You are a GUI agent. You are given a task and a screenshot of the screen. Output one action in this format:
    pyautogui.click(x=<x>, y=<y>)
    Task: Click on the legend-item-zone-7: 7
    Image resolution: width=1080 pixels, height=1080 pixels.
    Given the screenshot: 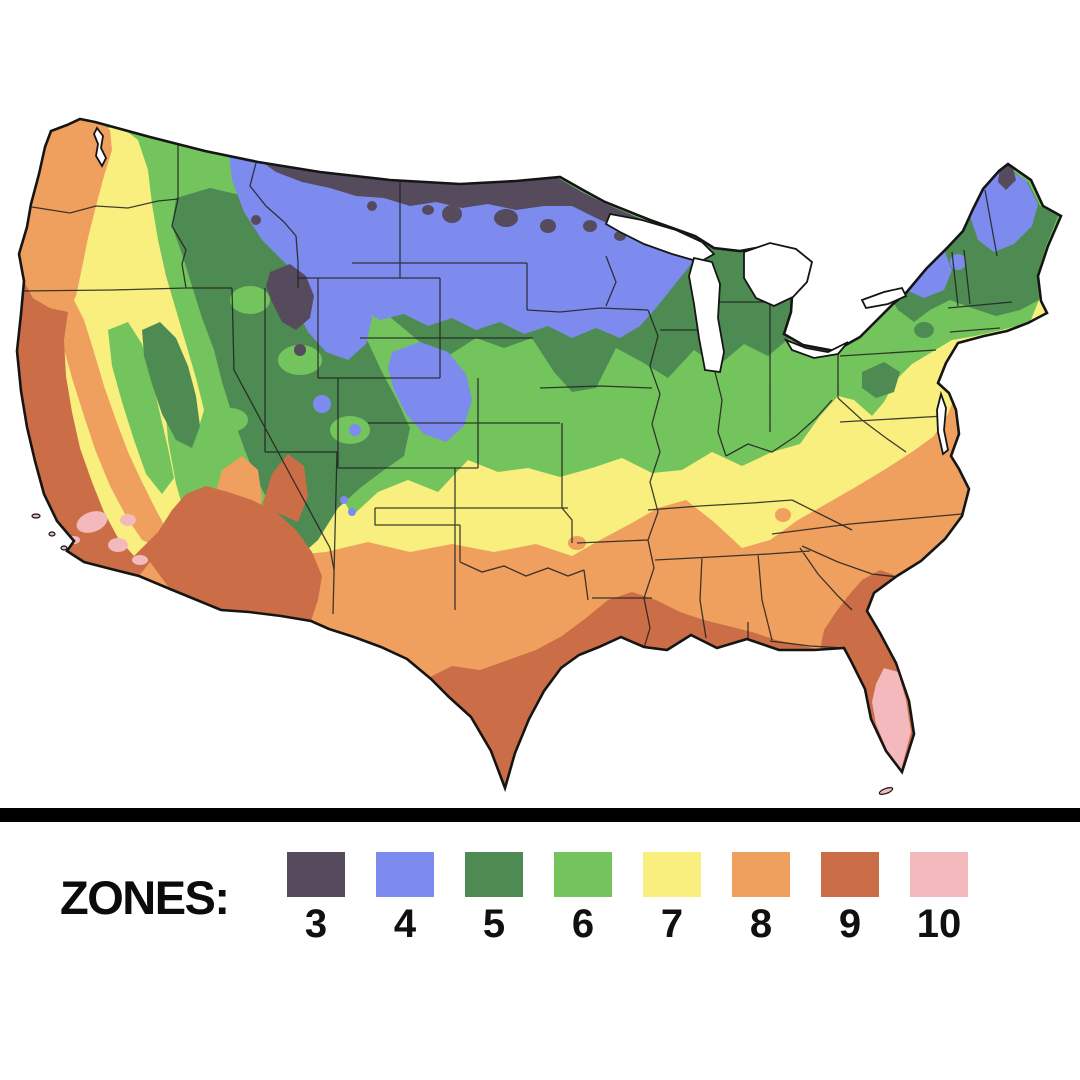 What is the action you would take?
    pyautogui.click(x=672, y=898)
    